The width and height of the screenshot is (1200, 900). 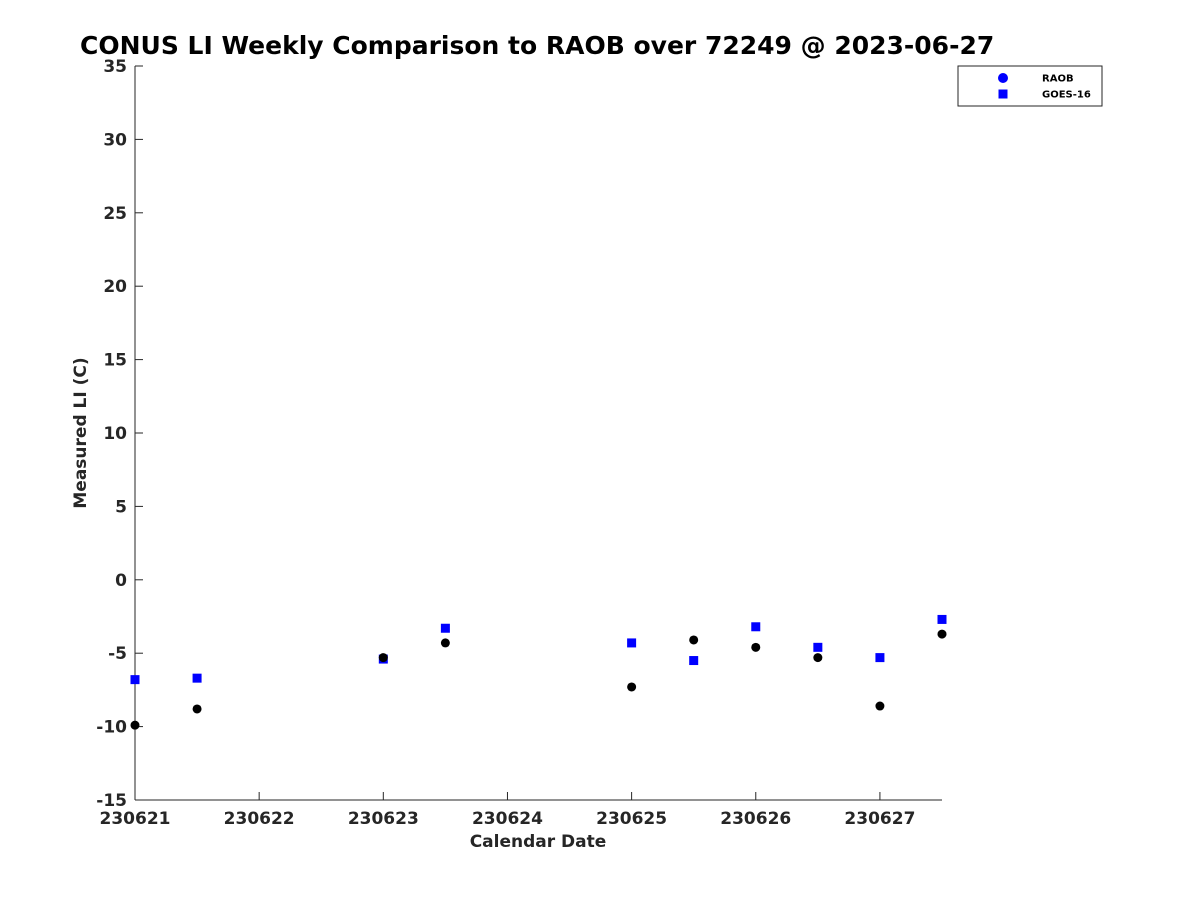 What do you see at coordinates (115, 287) in the screenshot?
I see `y-tick-label: 20` at bounding box center [115, 287].